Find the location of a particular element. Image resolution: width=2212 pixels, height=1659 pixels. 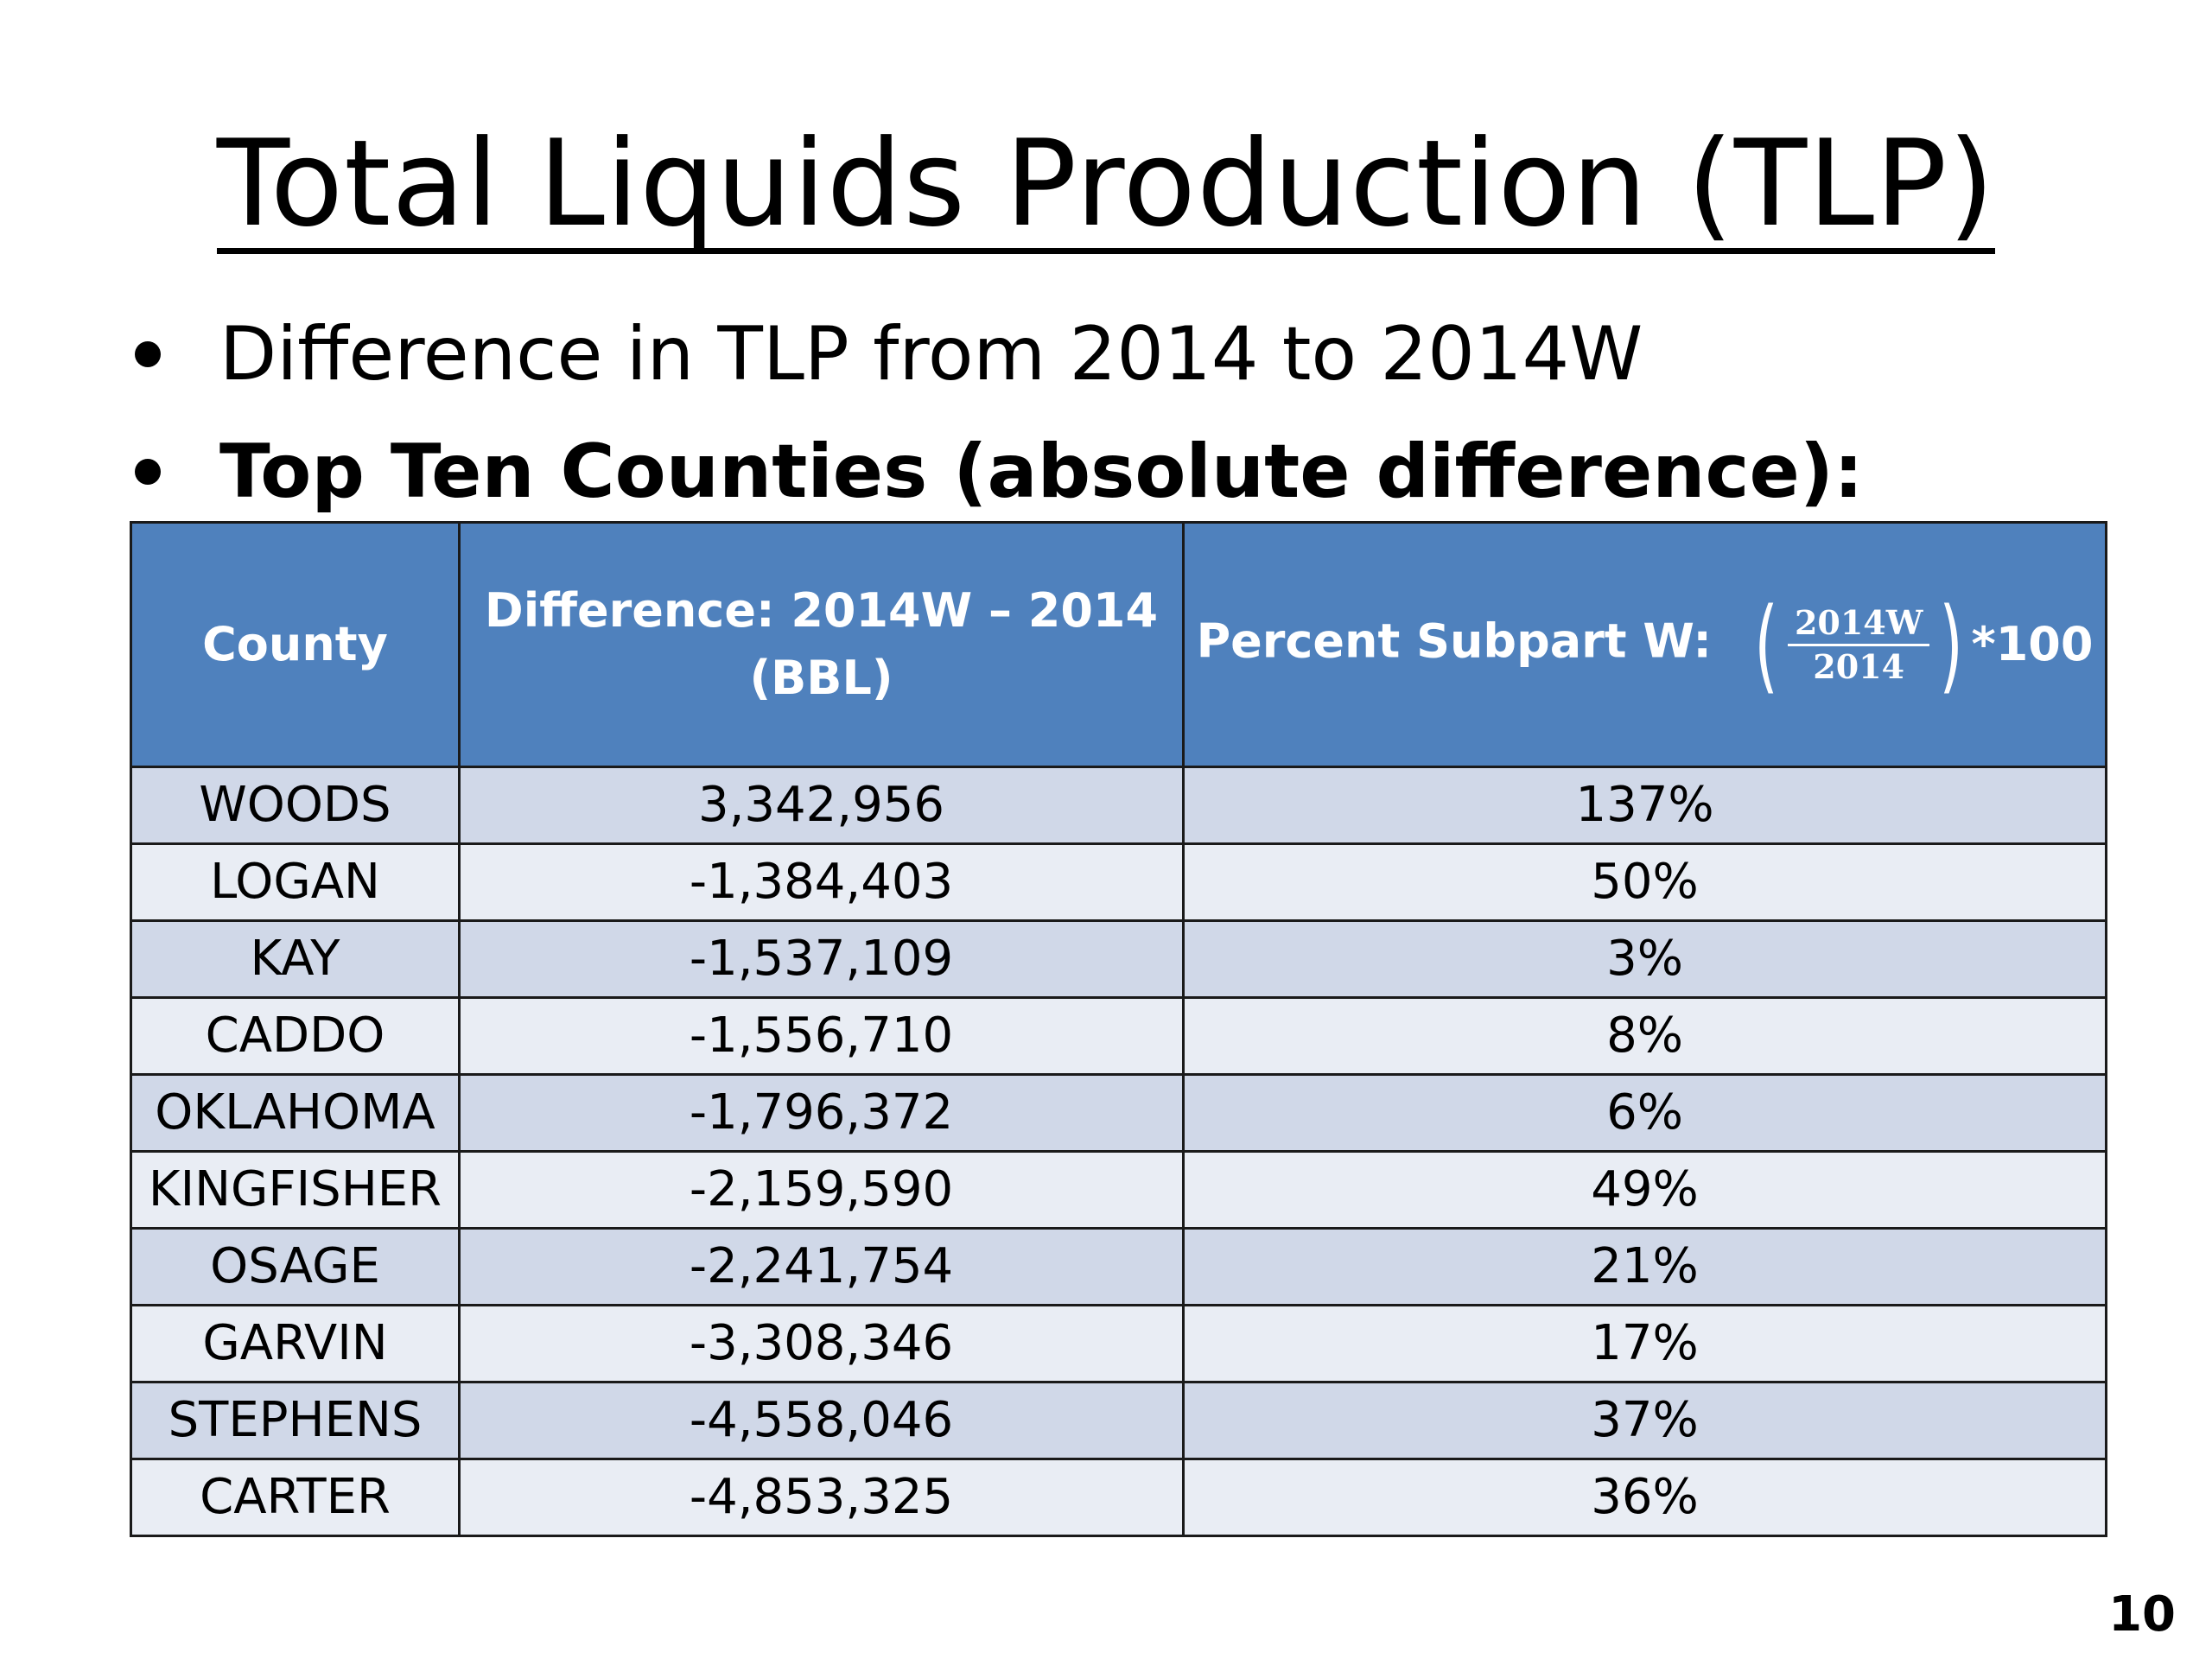

percent-formula: (2014W 2014) *100 is located at coordinates (1920, 644).